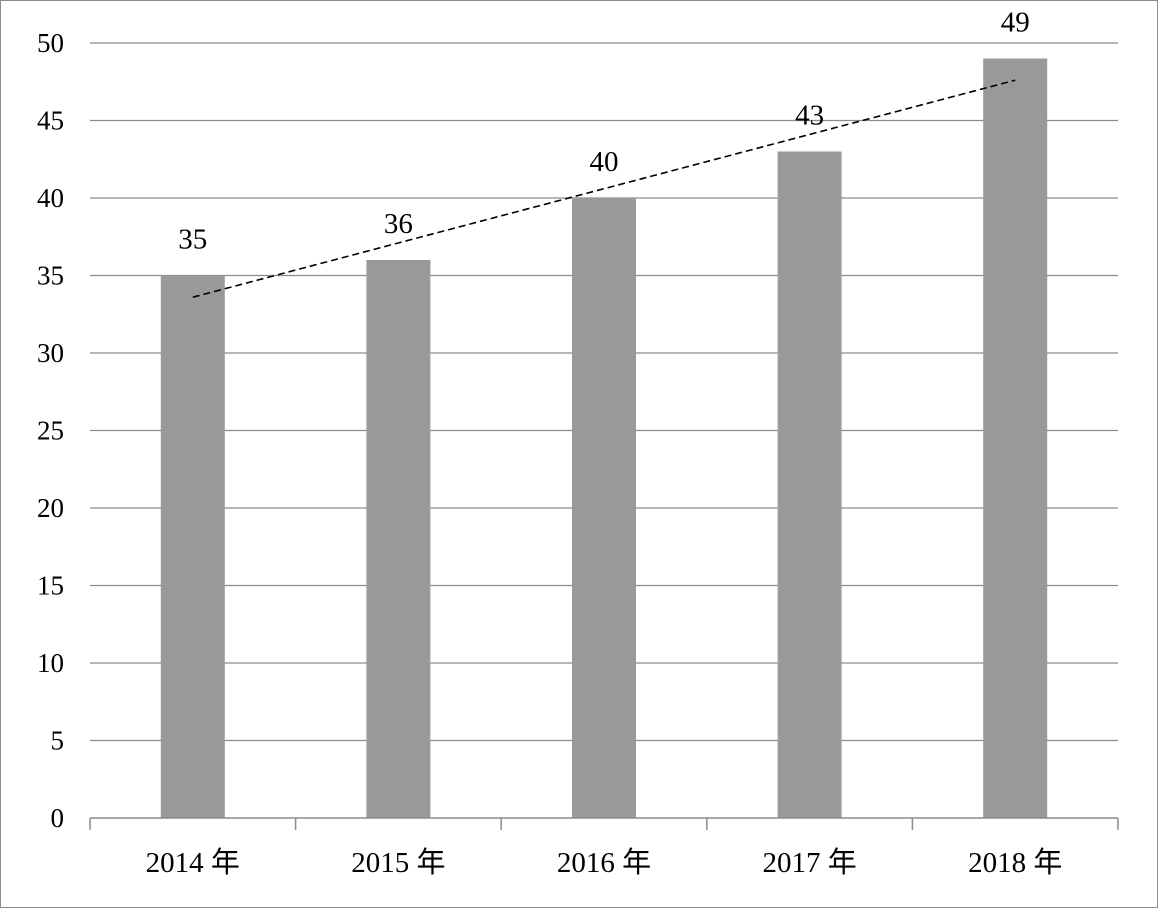  Describe the element at coordinates (604, 862) in the screenshot. I see `x-tick-label: 2016 年` at that location.